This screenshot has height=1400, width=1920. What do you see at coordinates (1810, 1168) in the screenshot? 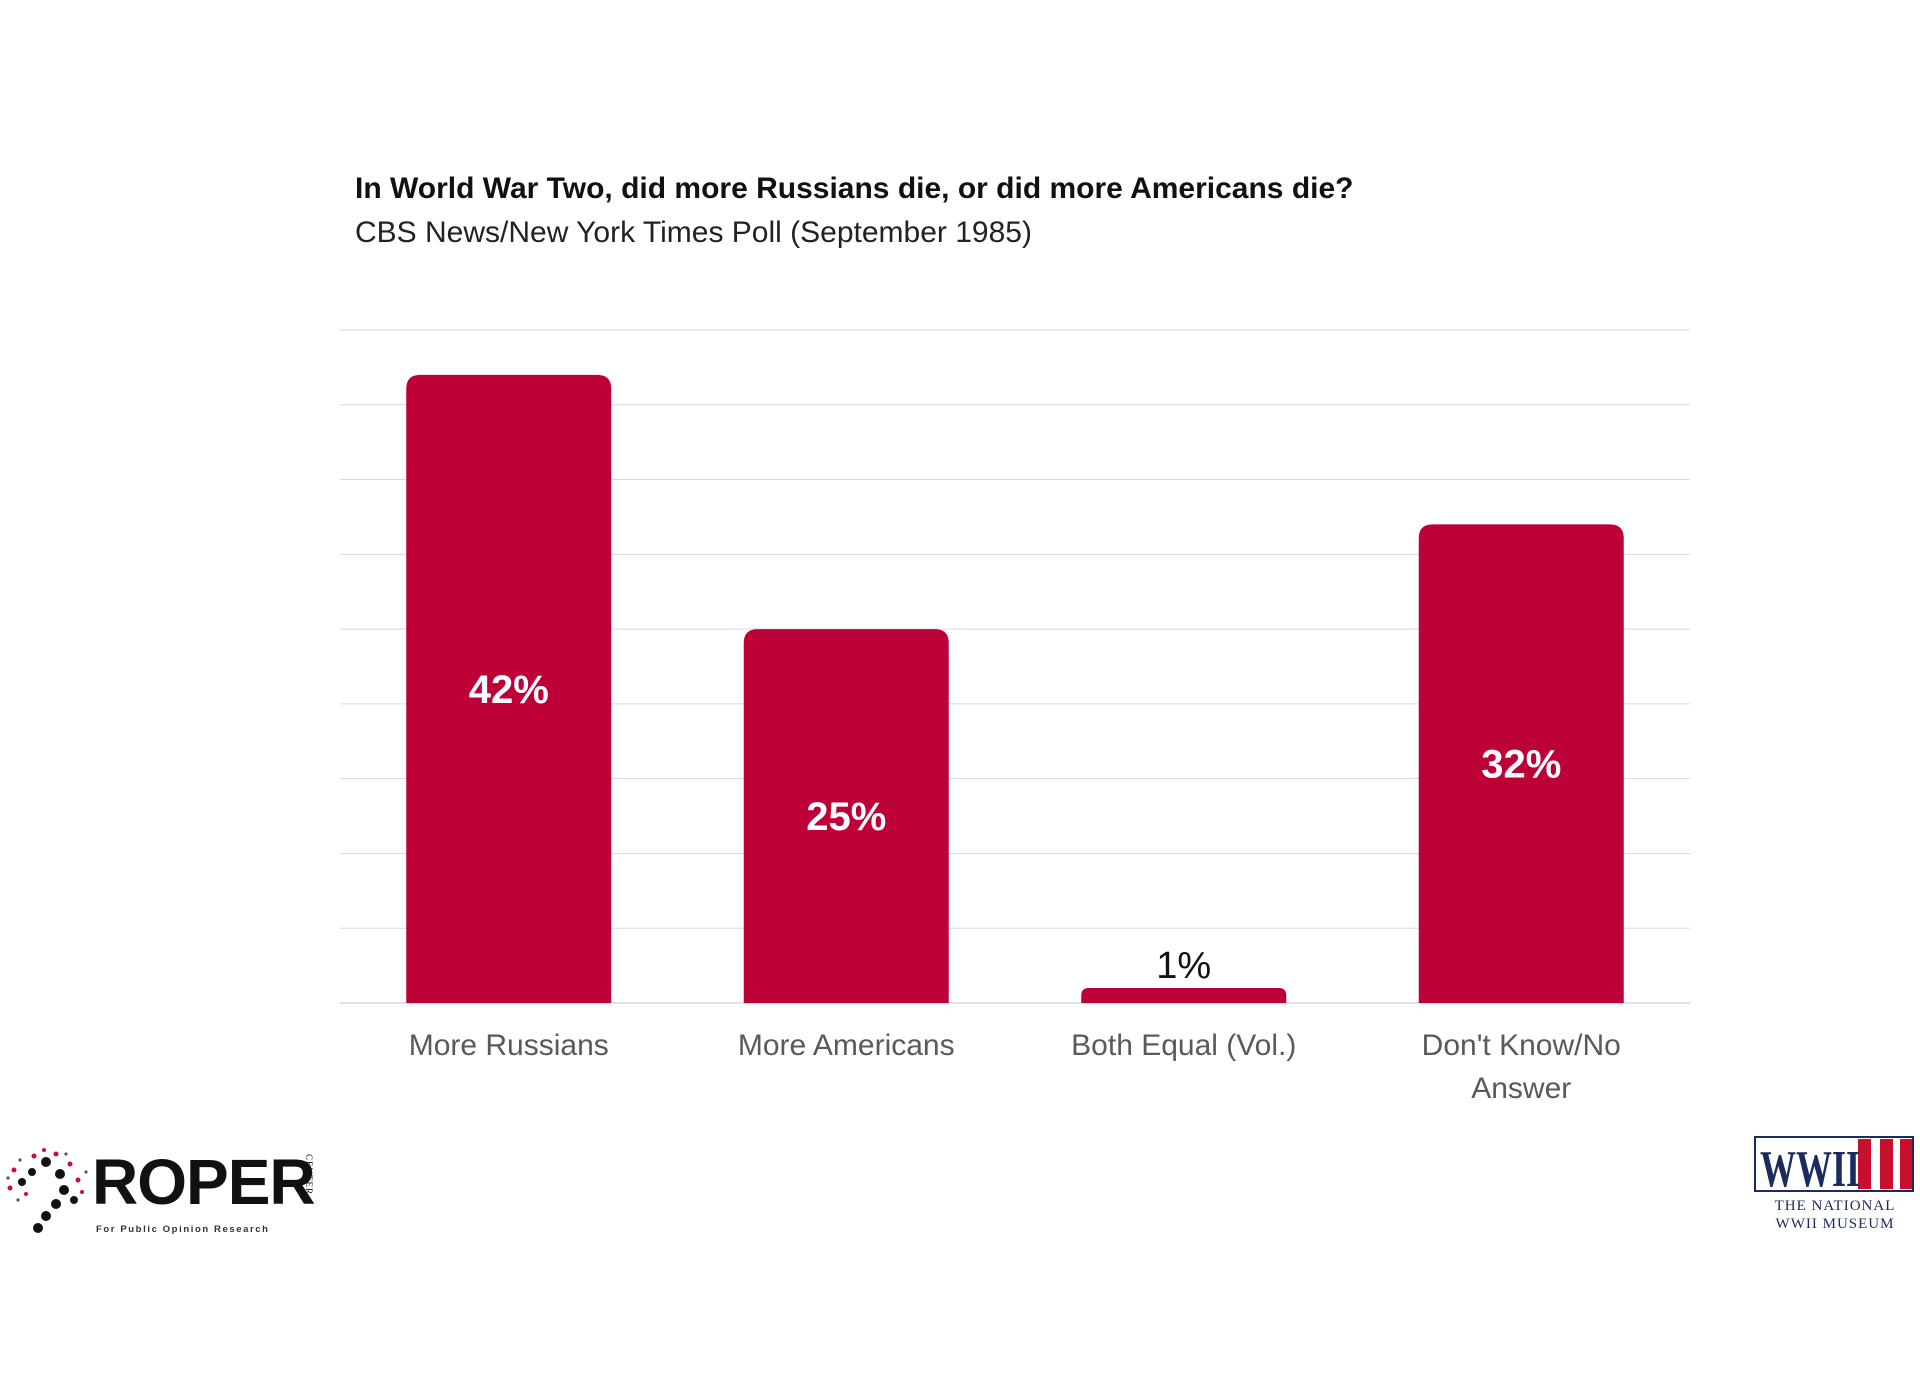
I see `museum-wordmark: WWII` at bounding box center [1810, 1168].